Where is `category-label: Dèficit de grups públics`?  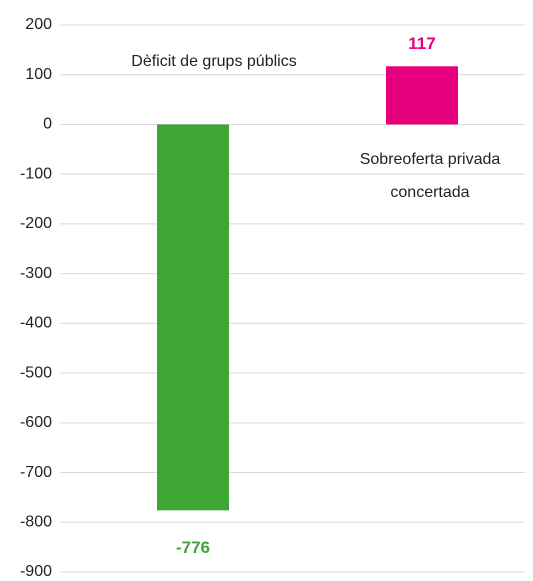
category-label: Dèficit de grups públics is located at coordinates (214, 61).